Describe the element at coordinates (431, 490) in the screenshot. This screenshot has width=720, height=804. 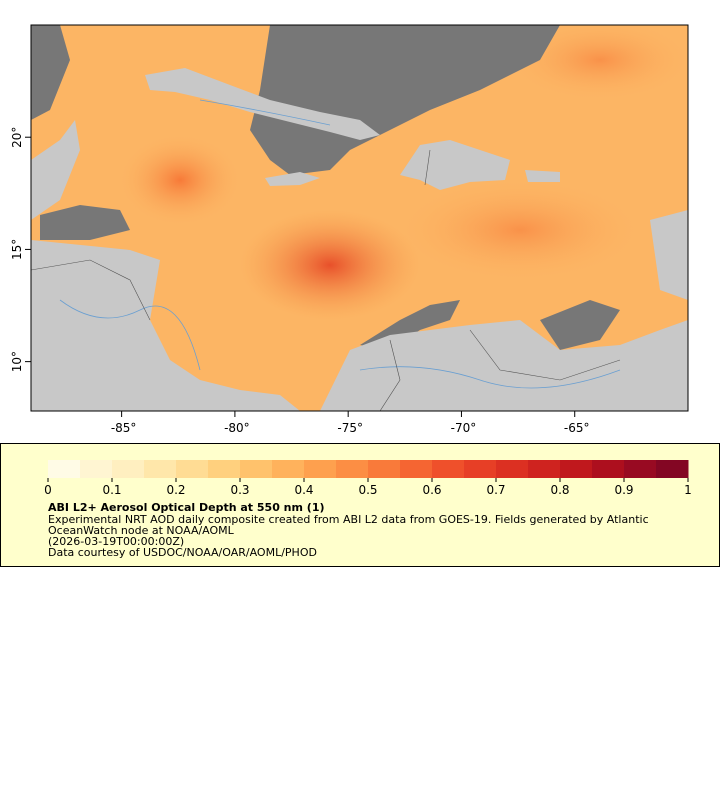
I see `colorbar-tick-label: 0.6` at that location.